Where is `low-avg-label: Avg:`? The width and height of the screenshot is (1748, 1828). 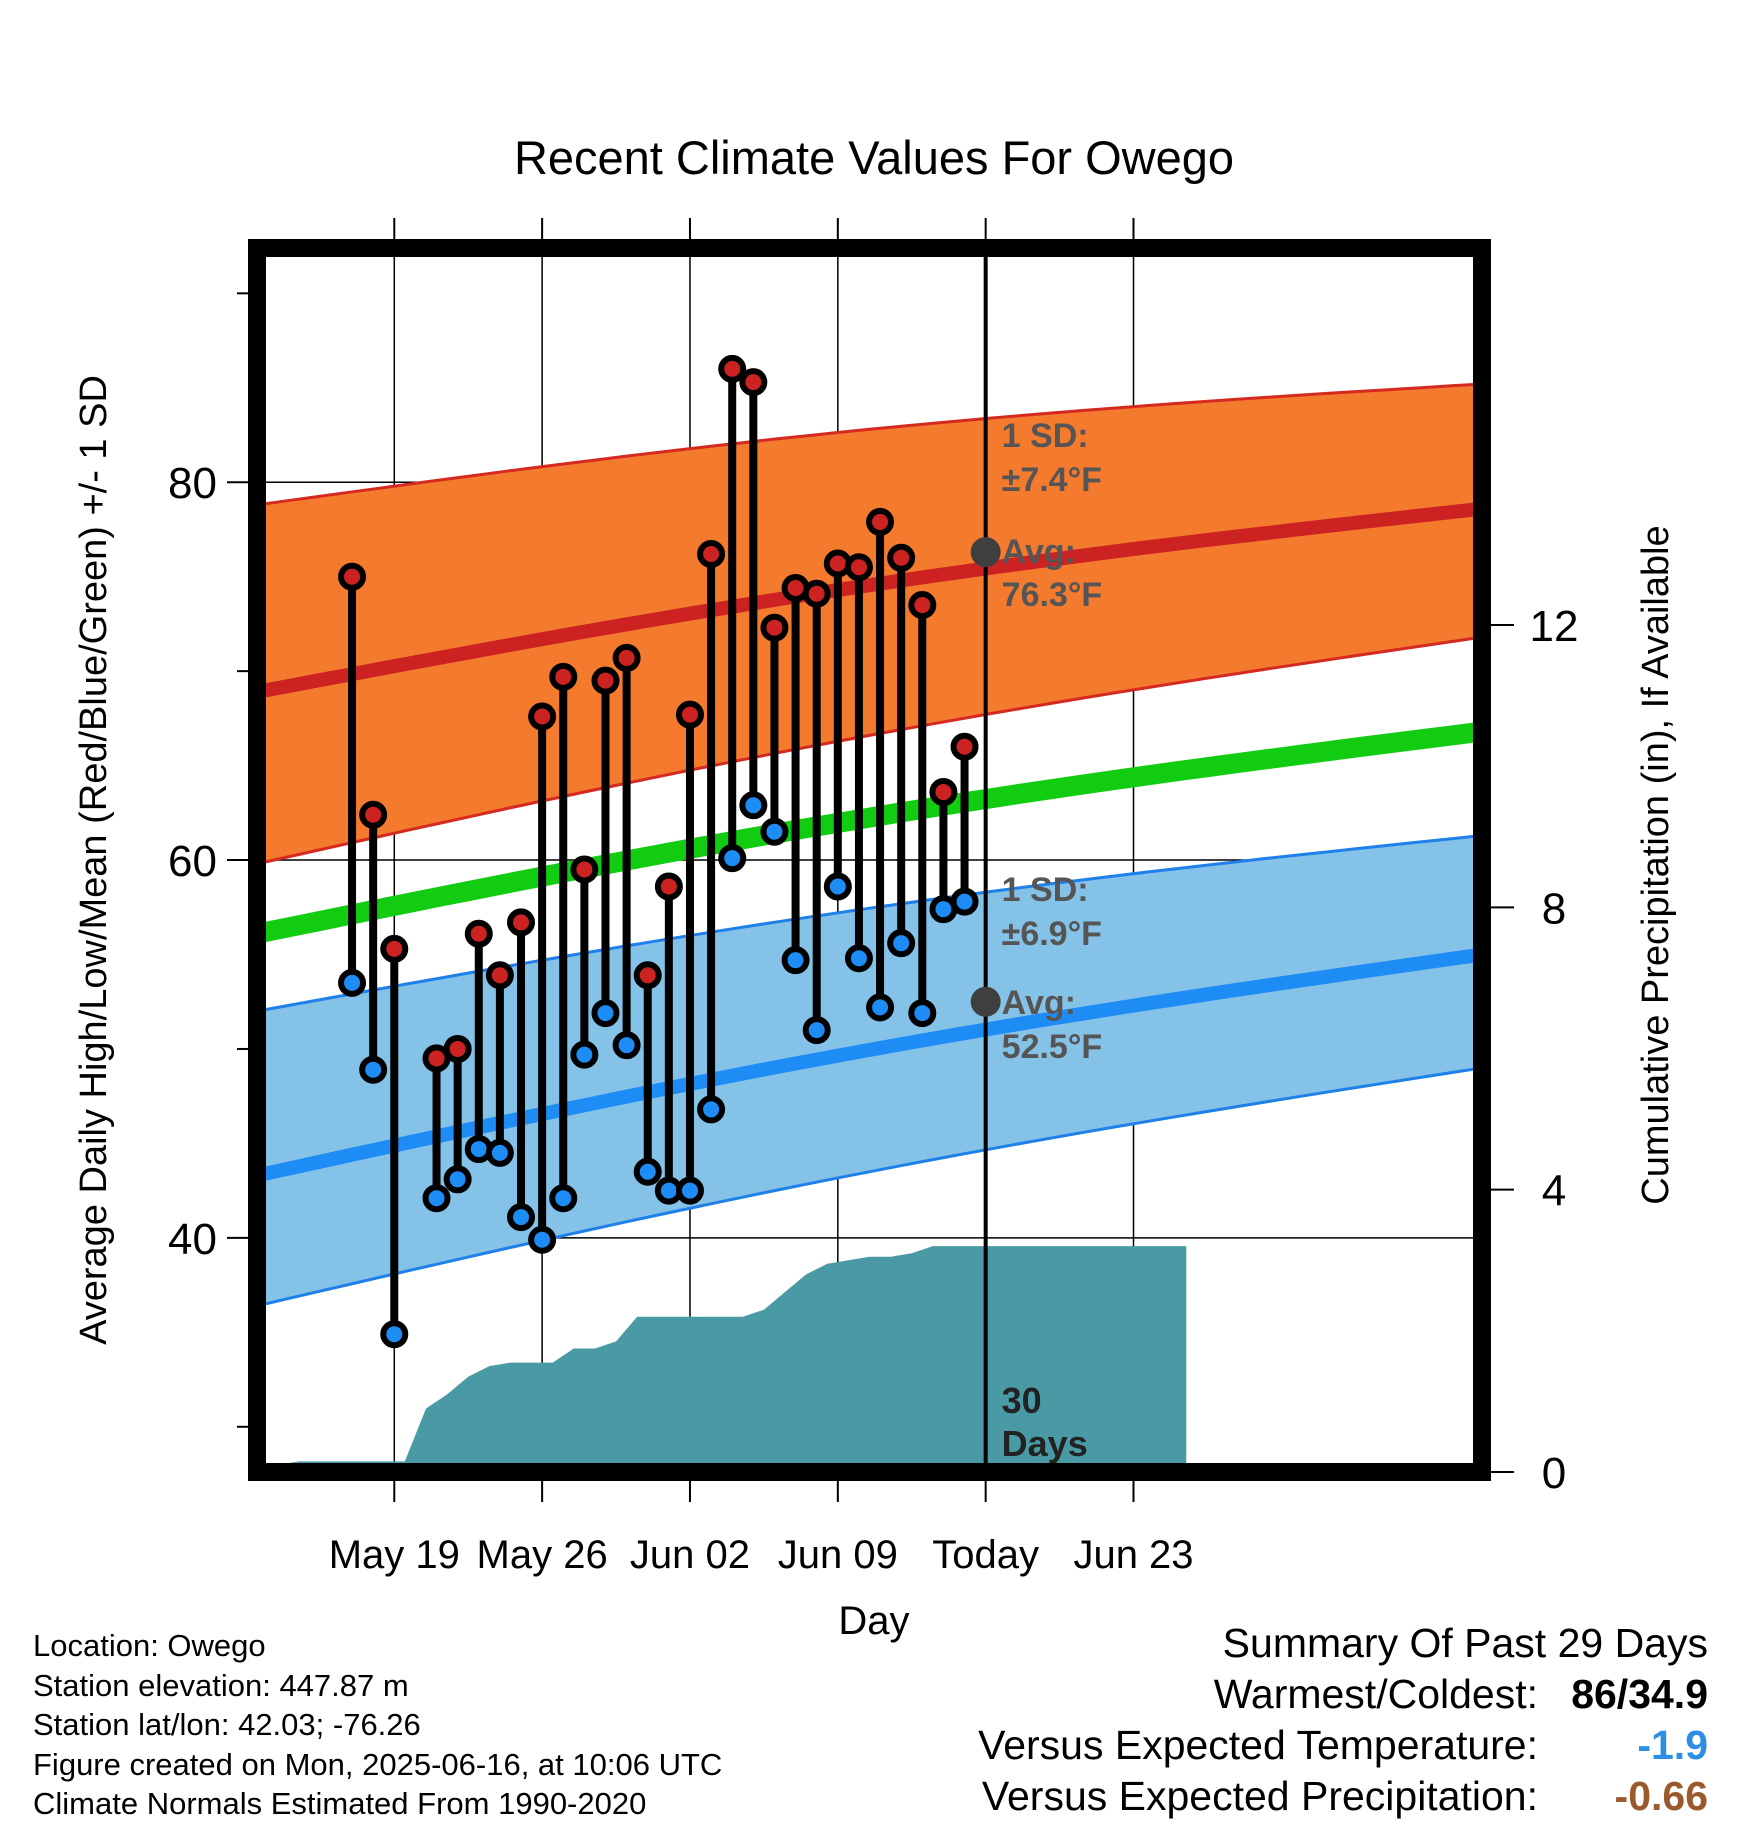 low-avg-label: Avg: is located at coordinates (1039, 1003).